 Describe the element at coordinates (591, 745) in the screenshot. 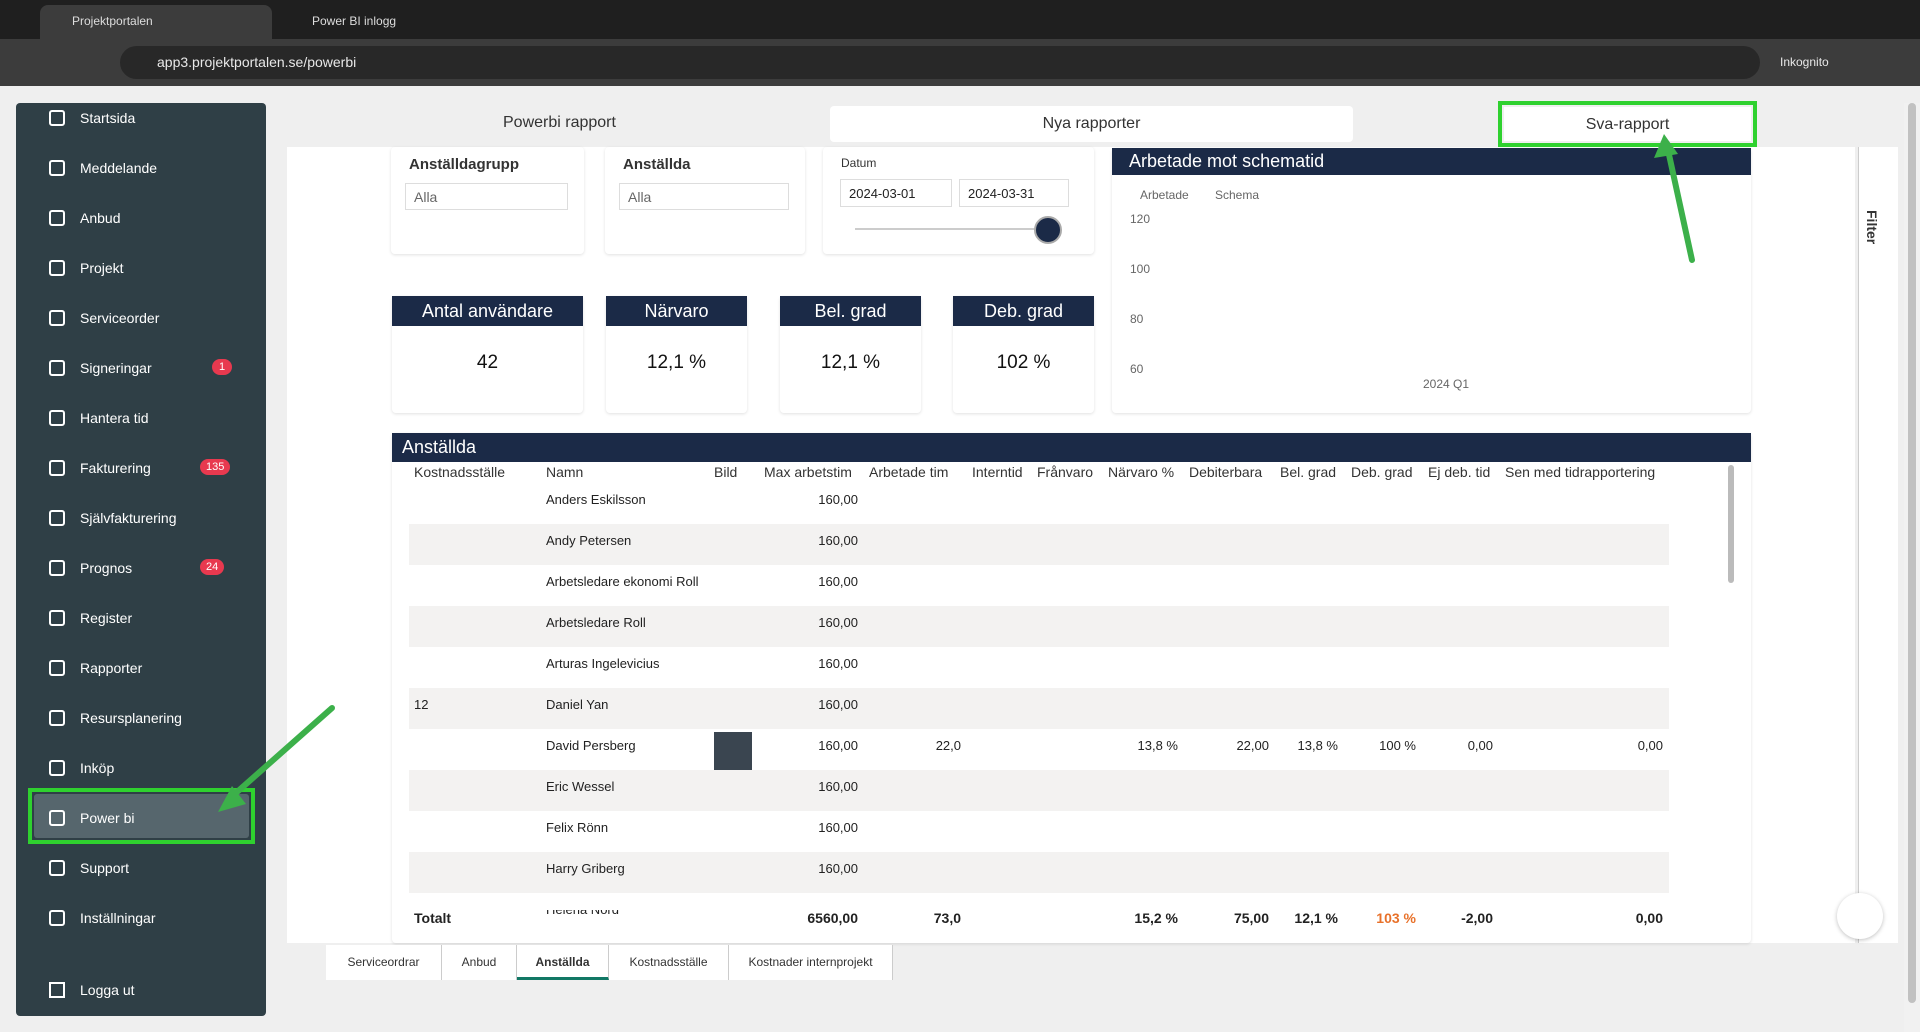

I see `table-cell: David Persberg` at that location.